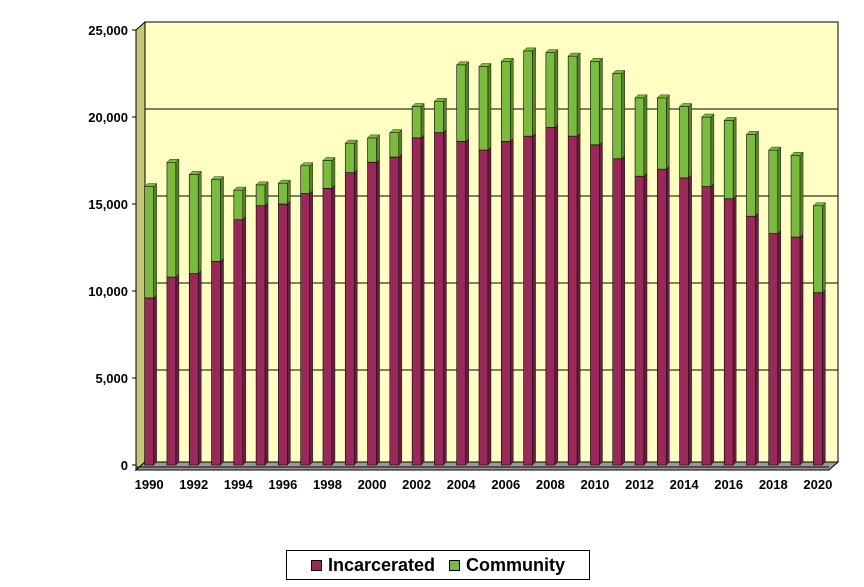 This screenshot has height=587, width=864. Describe the element at coordinates (529, 299) in the screenshot. I see `bar-incarcerated-2007` at that location.